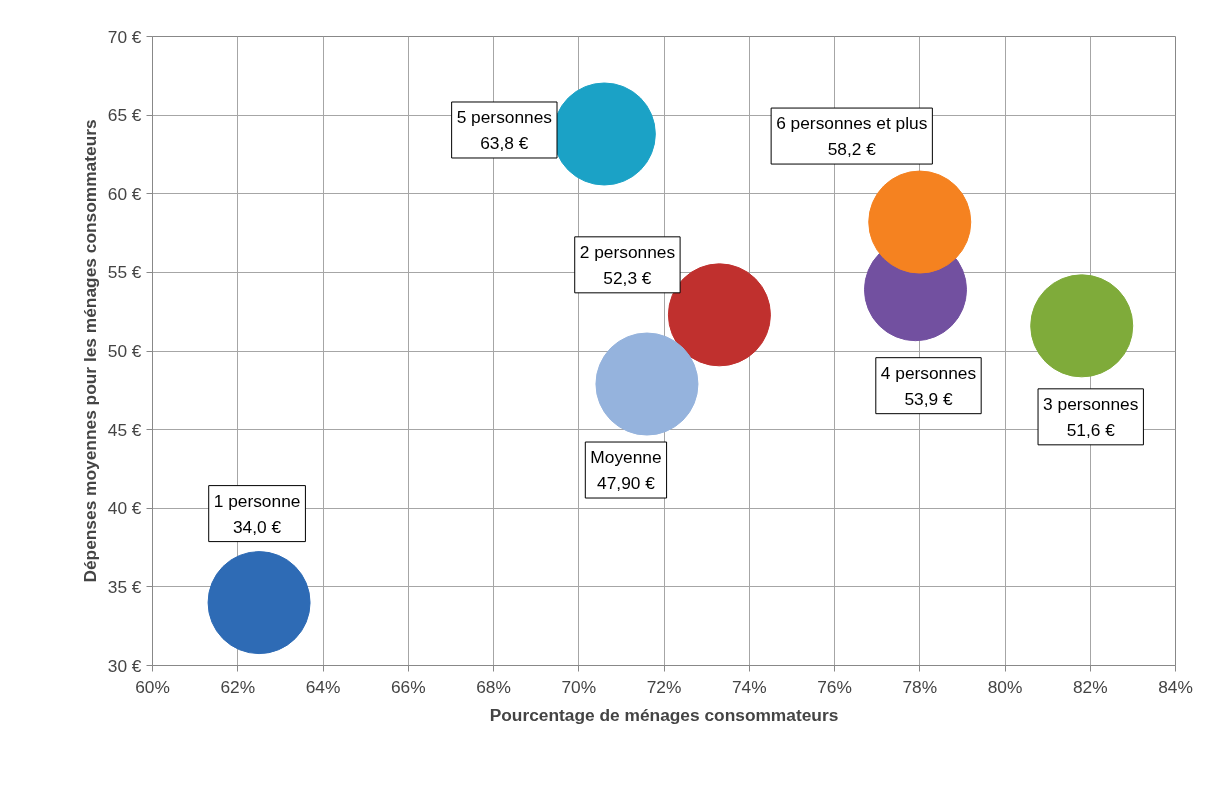 The height and width of the screenshot is (809, 1215). What do you see at coordinates (664, 686) in the screenshot?
I see `x-tick-label: 72%` at bounding box center [664, 686].